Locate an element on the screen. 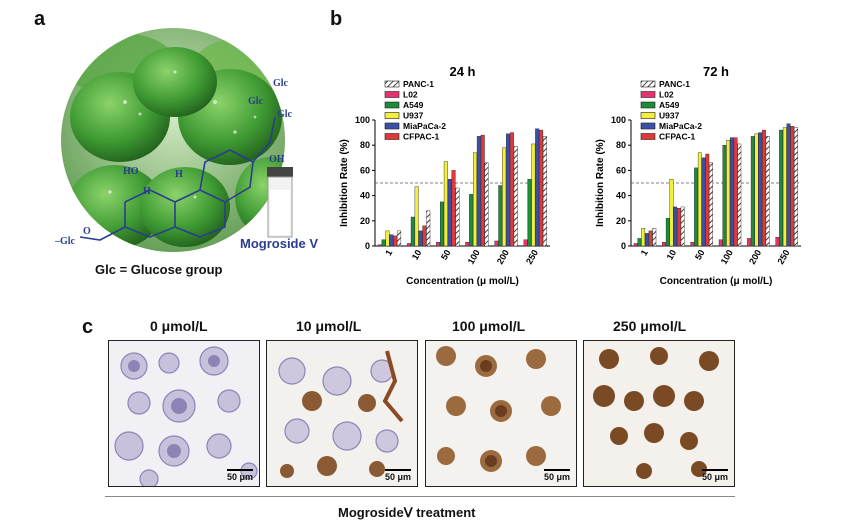 The width and height of the screenshot is (854, 529). mogroside-illustration: Glc Glc Glc OH HO H H Glc—Glc O is located at coordinates (174, 140).